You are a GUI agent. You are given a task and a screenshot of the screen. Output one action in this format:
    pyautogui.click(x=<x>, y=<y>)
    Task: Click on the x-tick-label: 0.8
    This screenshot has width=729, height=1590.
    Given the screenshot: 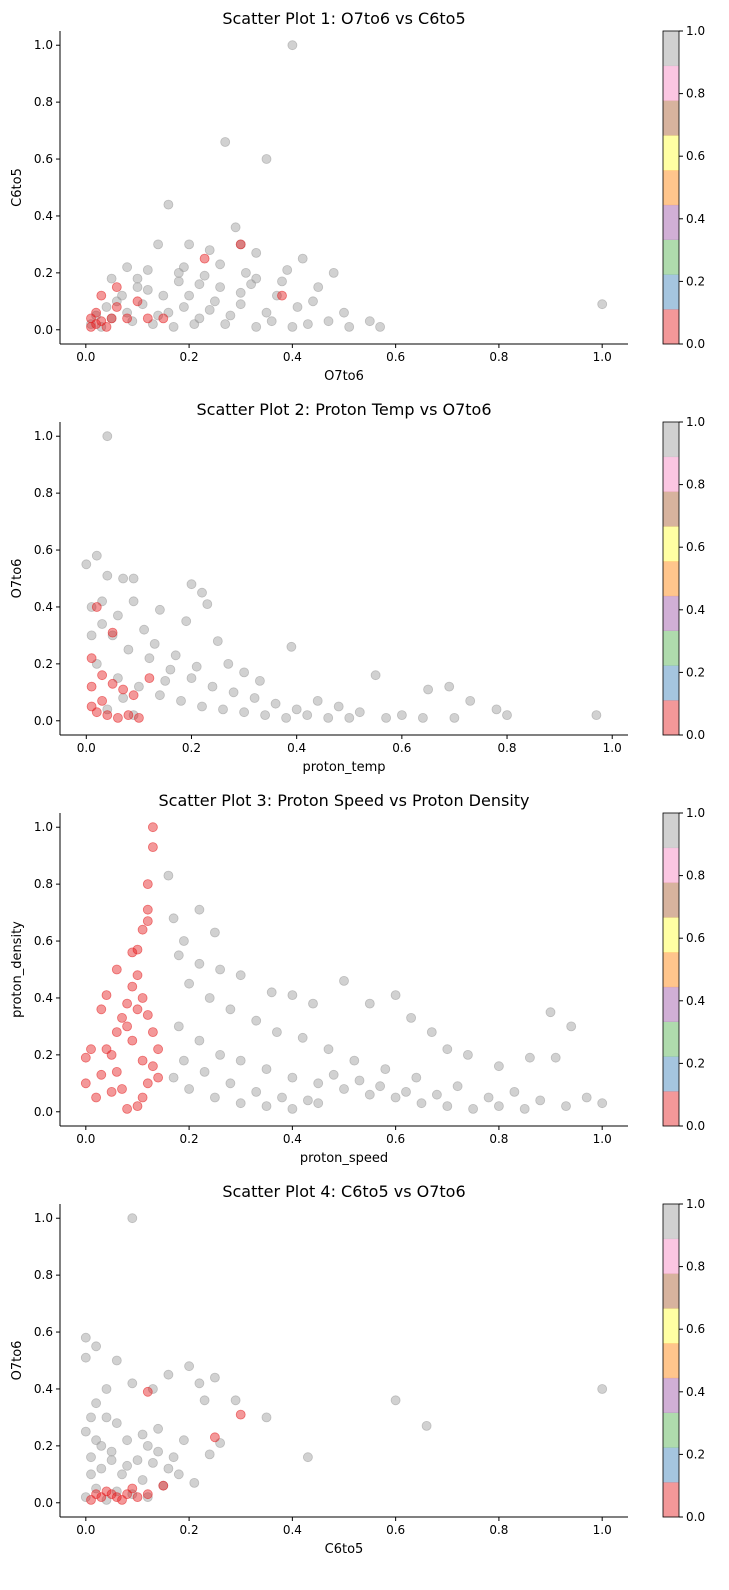 What is the action you would take?
    pyautogui.click(x=506, y=748)
    